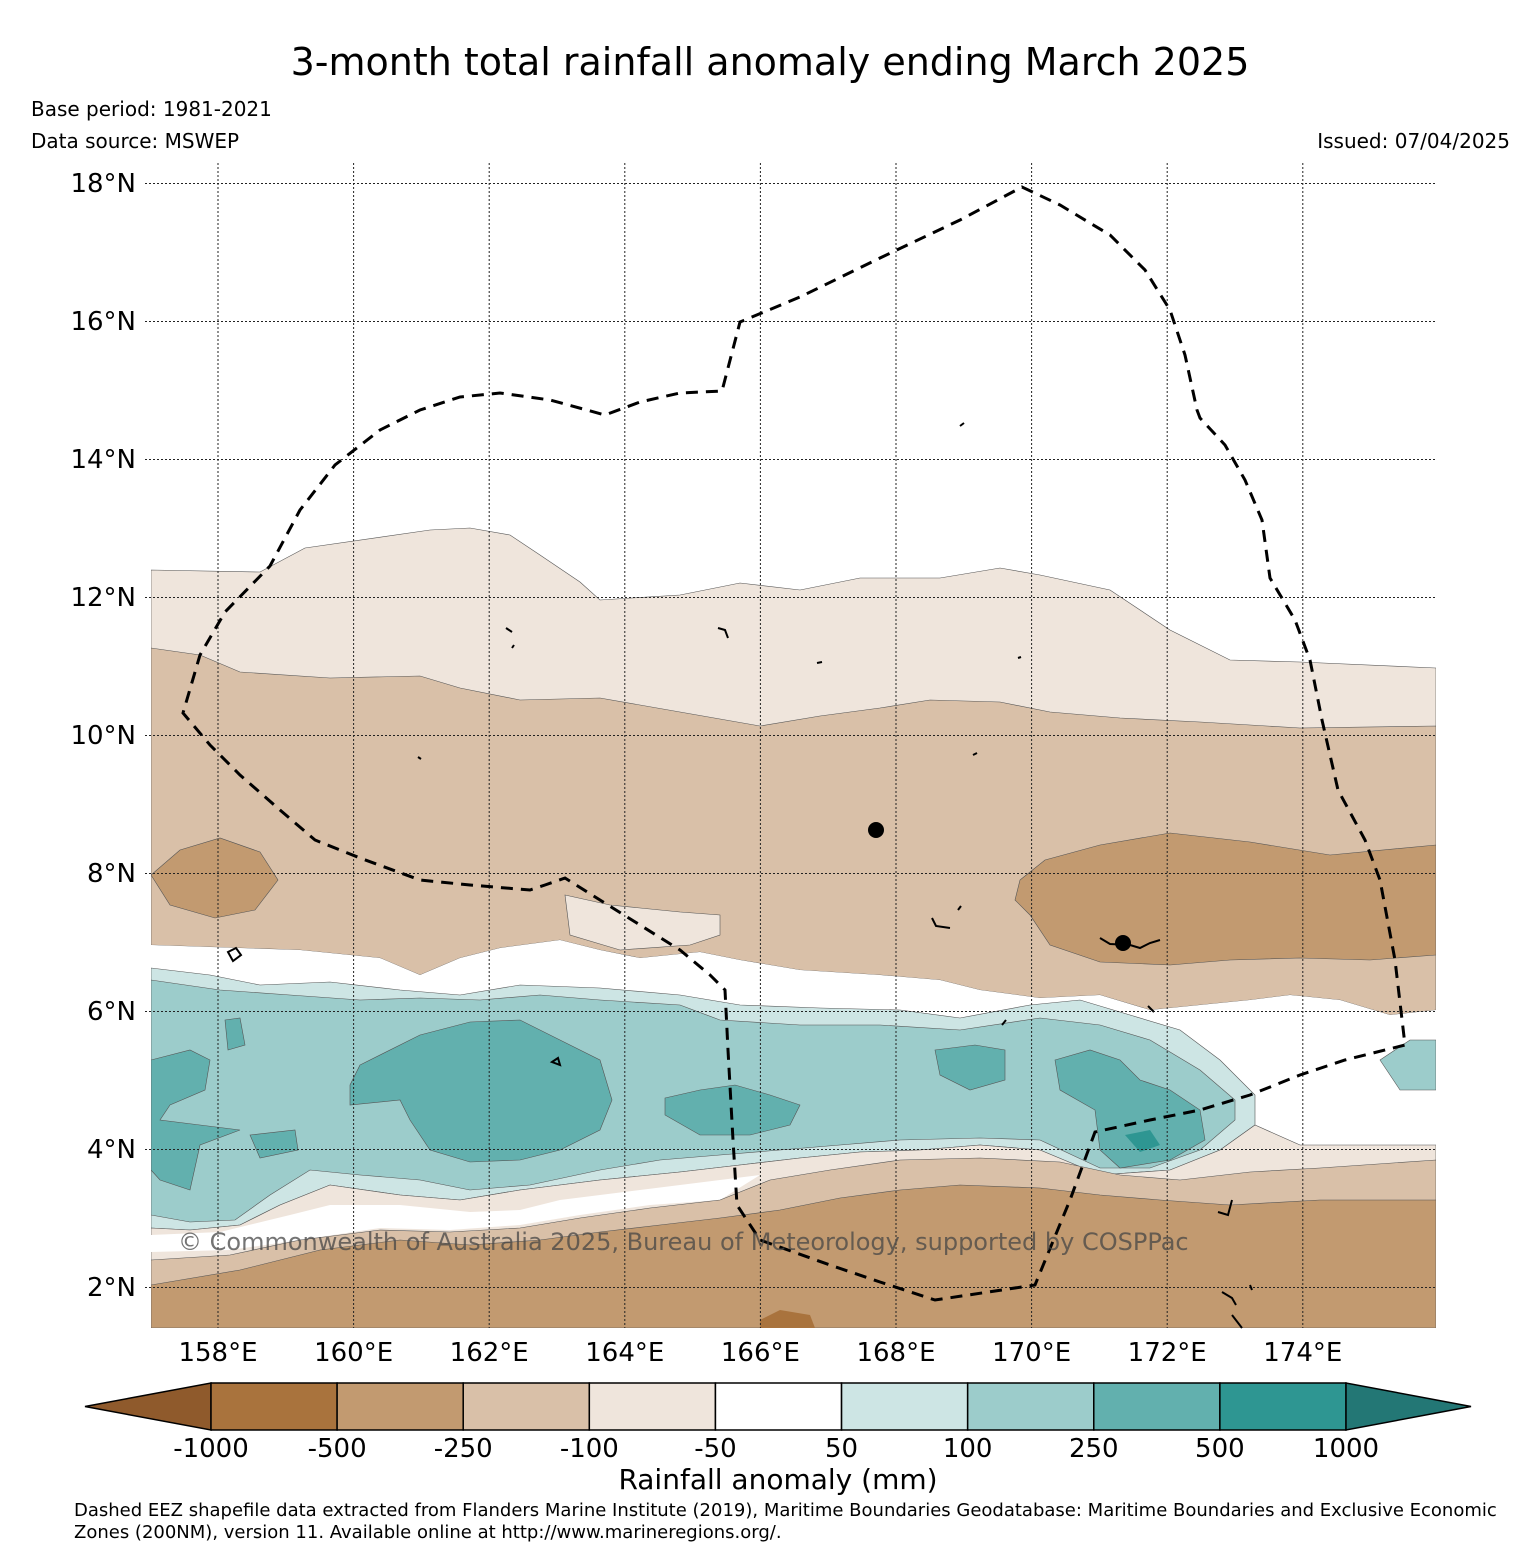  I want to click on anomaly-region-brown-east, so click(1225, 899).